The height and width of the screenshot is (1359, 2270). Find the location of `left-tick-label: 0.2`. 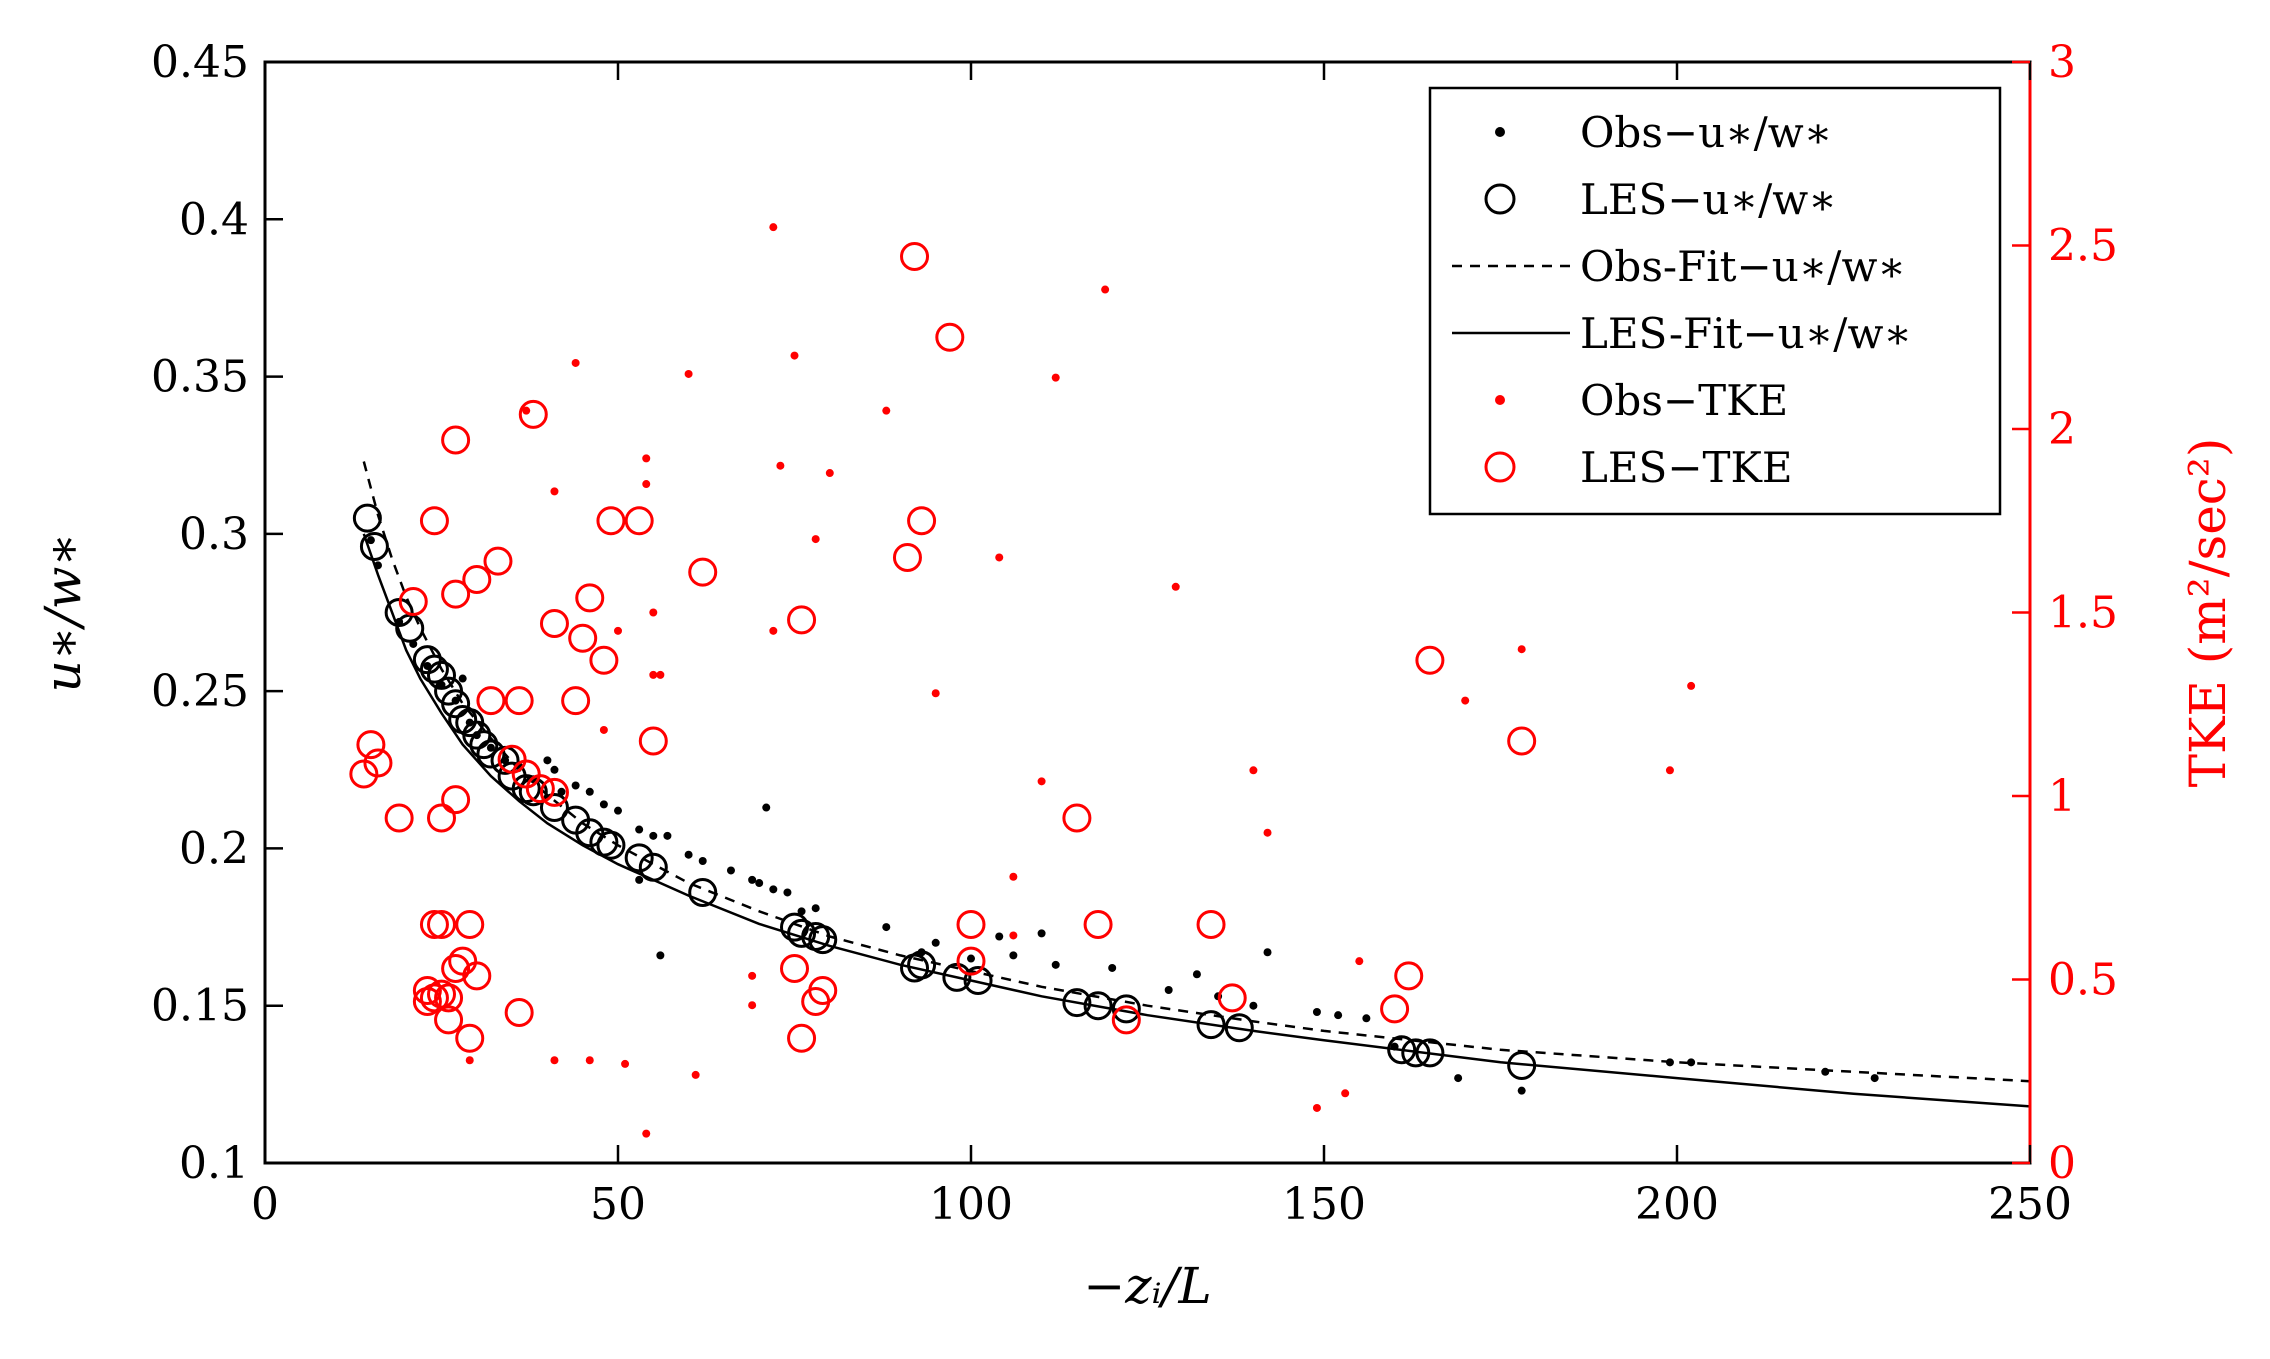

left-tick-label: 0.2 is located at coordinates (214, 848).